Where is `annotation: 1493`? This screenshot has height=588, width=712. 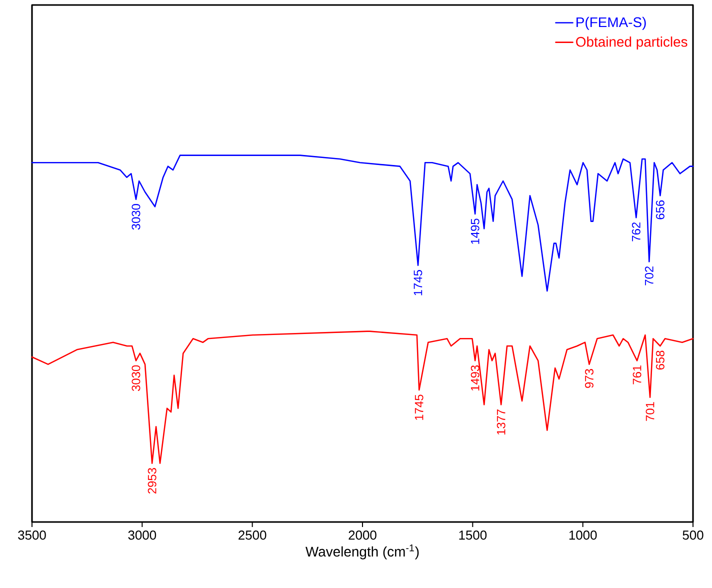 annotation: 1493 is located at coordinates (475, 378).